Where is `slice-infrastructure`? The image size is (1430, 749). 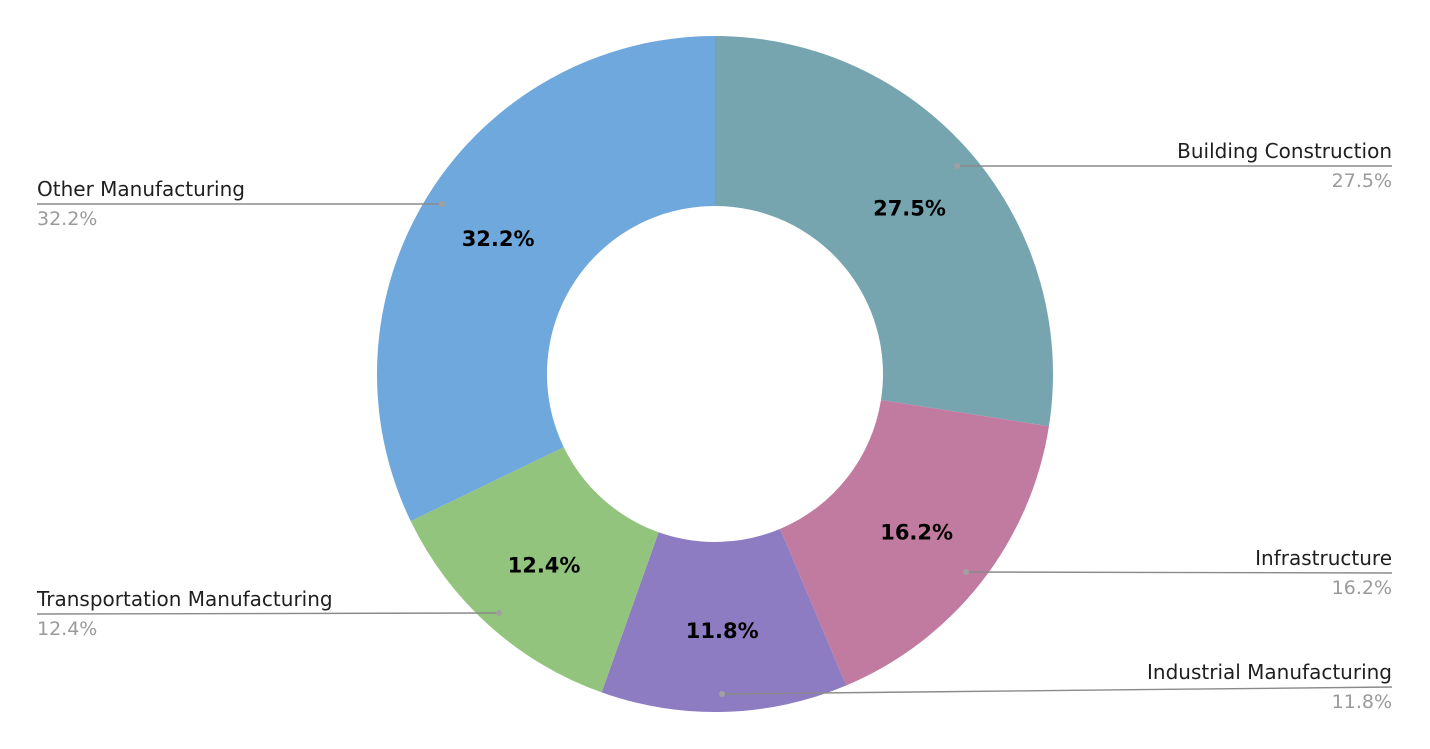 slice-infrastructure is located at coordinates (914, 542).